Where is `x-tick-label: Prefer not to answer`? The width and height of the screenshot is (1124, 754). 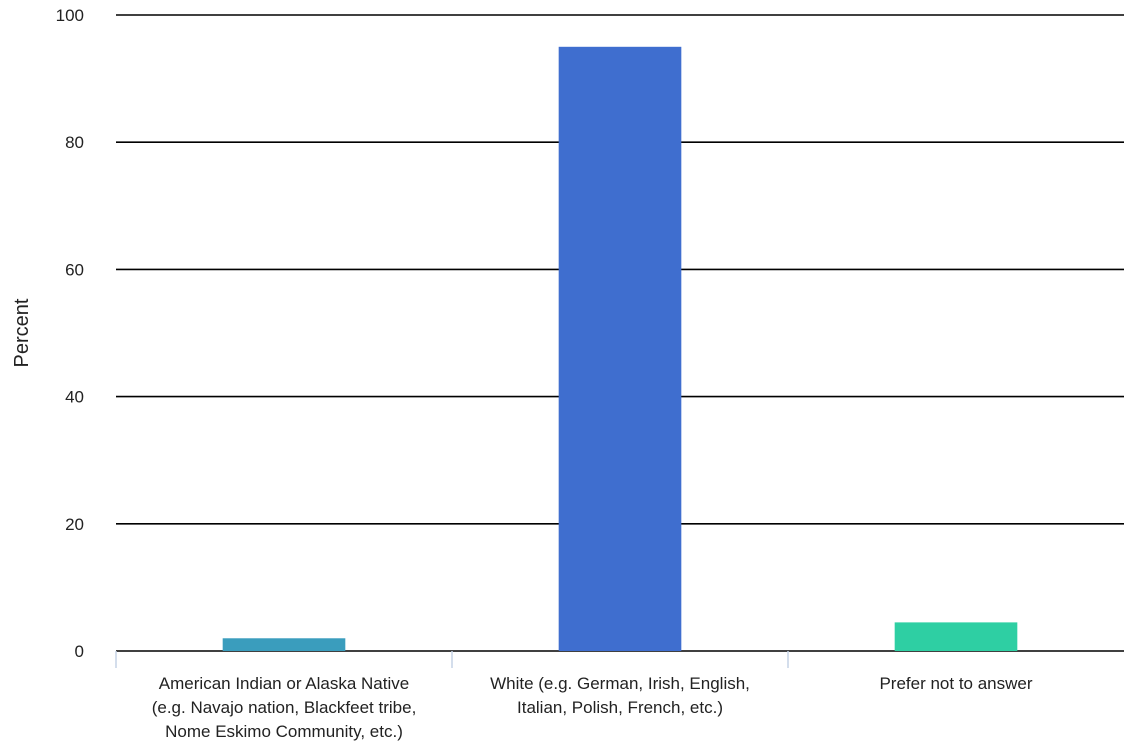
x-tick-label: Prefer not to answer is located at coordinates (955, 683).